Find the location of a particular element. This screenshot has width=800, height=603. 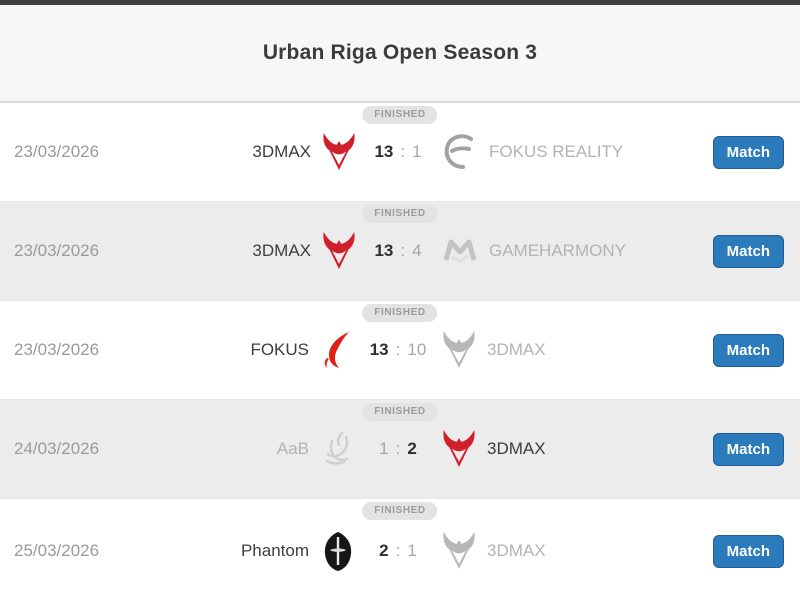

score: 13 : 4 is located at coordinates (398, 251).